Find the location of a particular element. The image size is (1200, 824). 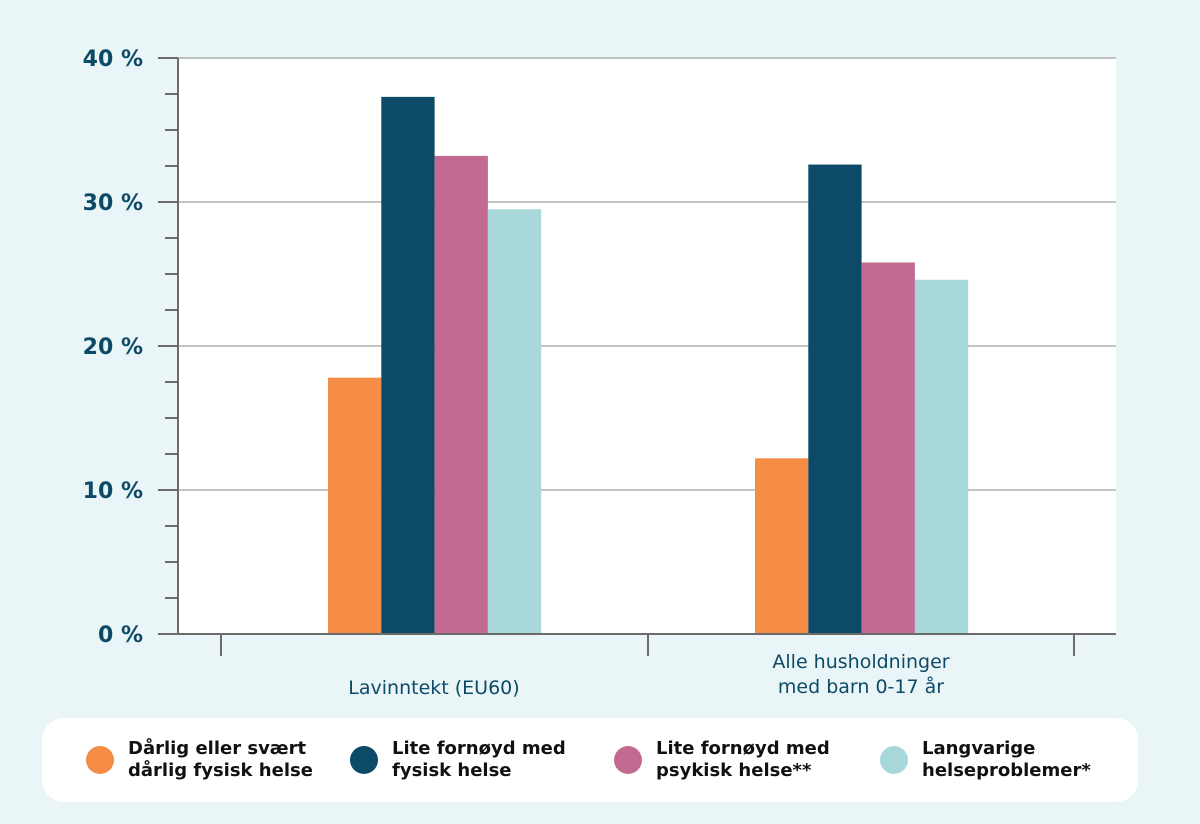

y-tick-label: 20 % is located at coordinates (113, 347).